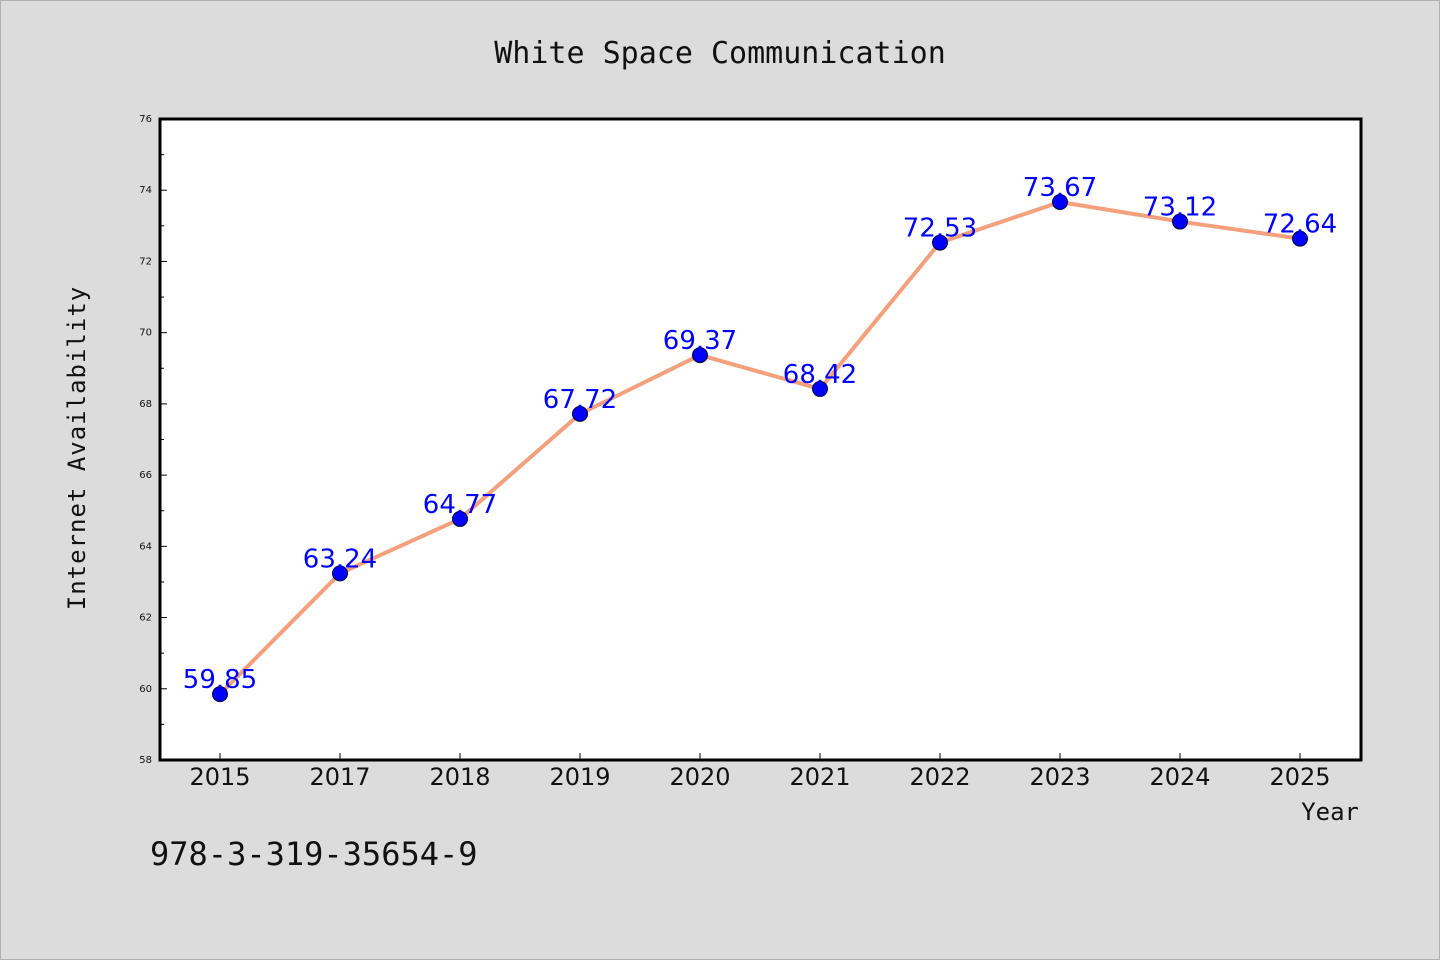 This screenshot has width=1440, height=960. Describe the element at coordinates (460, 505) in the screenshot. I see `data-label: 64.77` at that location.